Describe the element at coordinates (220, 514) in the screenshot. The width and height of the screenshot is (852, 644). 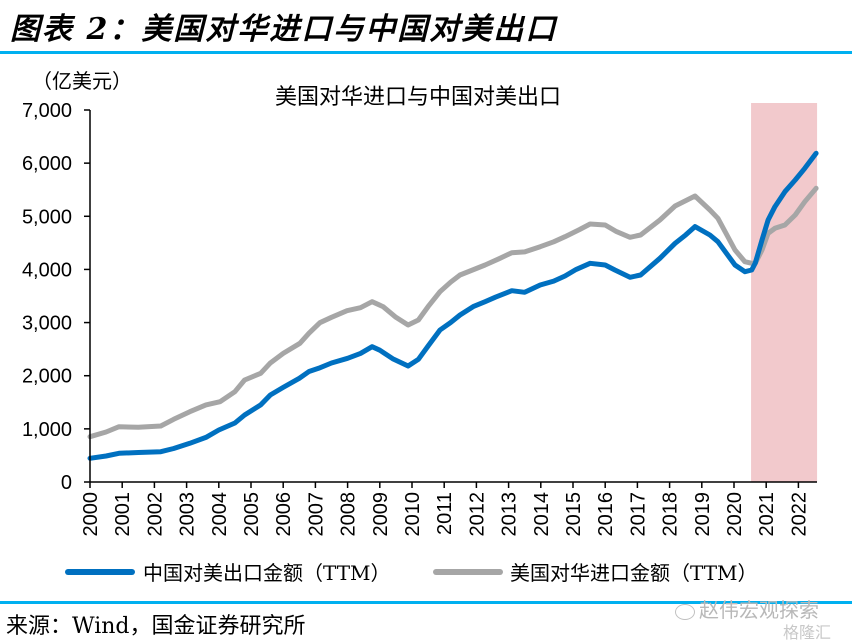
I see `x-tick-label: 2004` at that location.